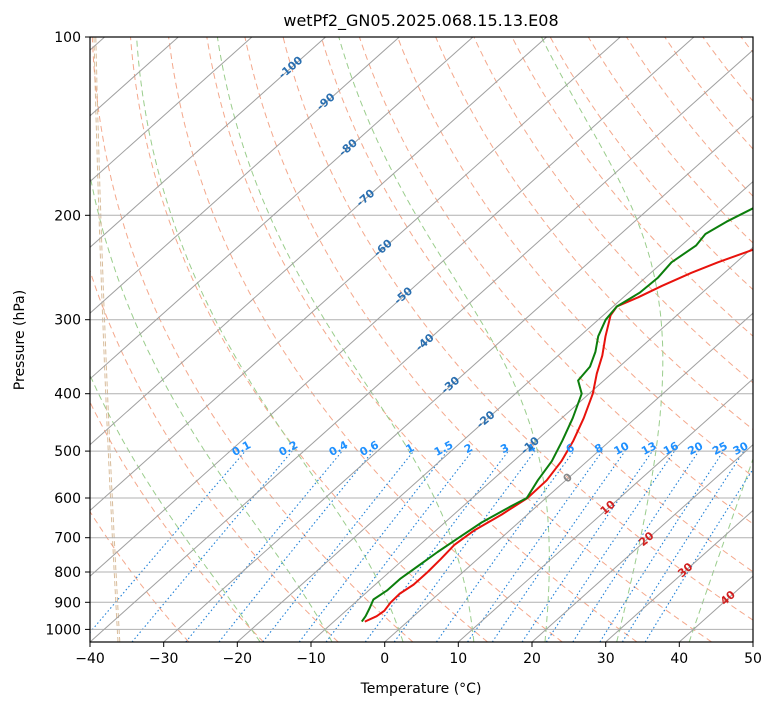 Image resolution: width=775 pixels, height=708 pixels. Describe the element at coordinates (410, 448) in the screenshot. I see `mixing-ratio-label: 1` at that location.